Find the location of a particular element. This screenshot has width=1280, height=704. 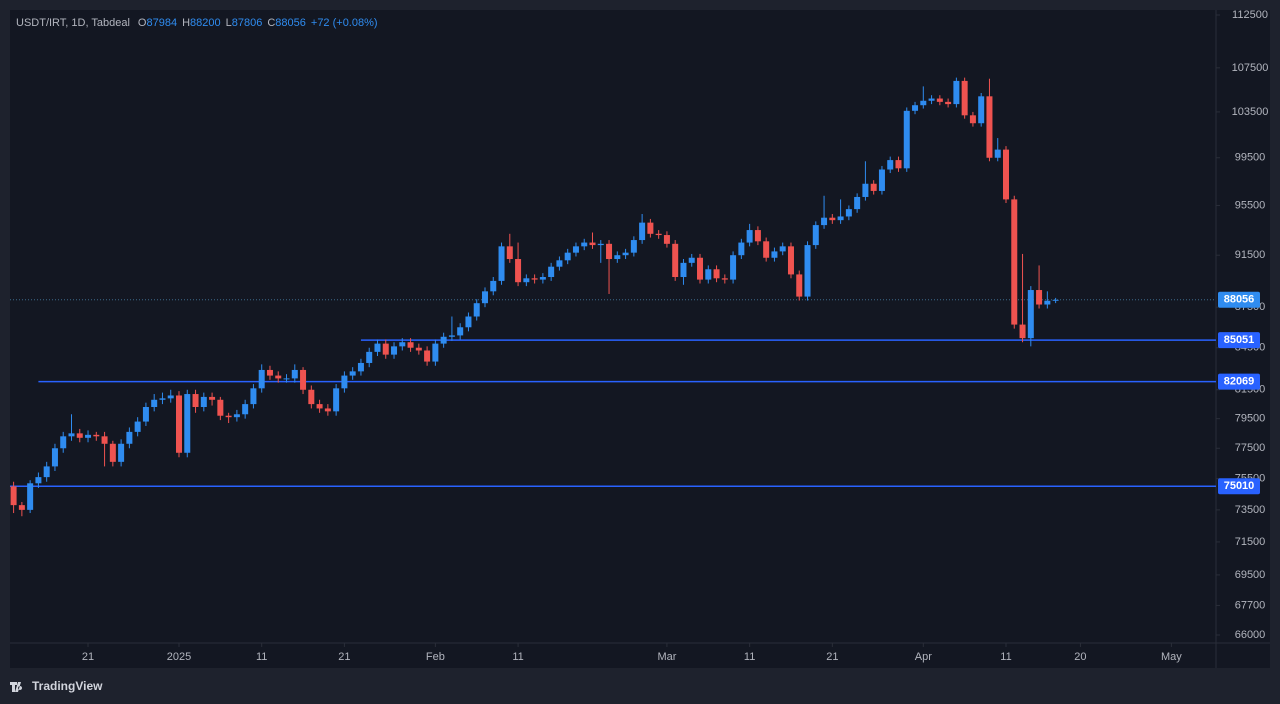

level-tag-label: 85051 is located at coordinates (1239, 340).